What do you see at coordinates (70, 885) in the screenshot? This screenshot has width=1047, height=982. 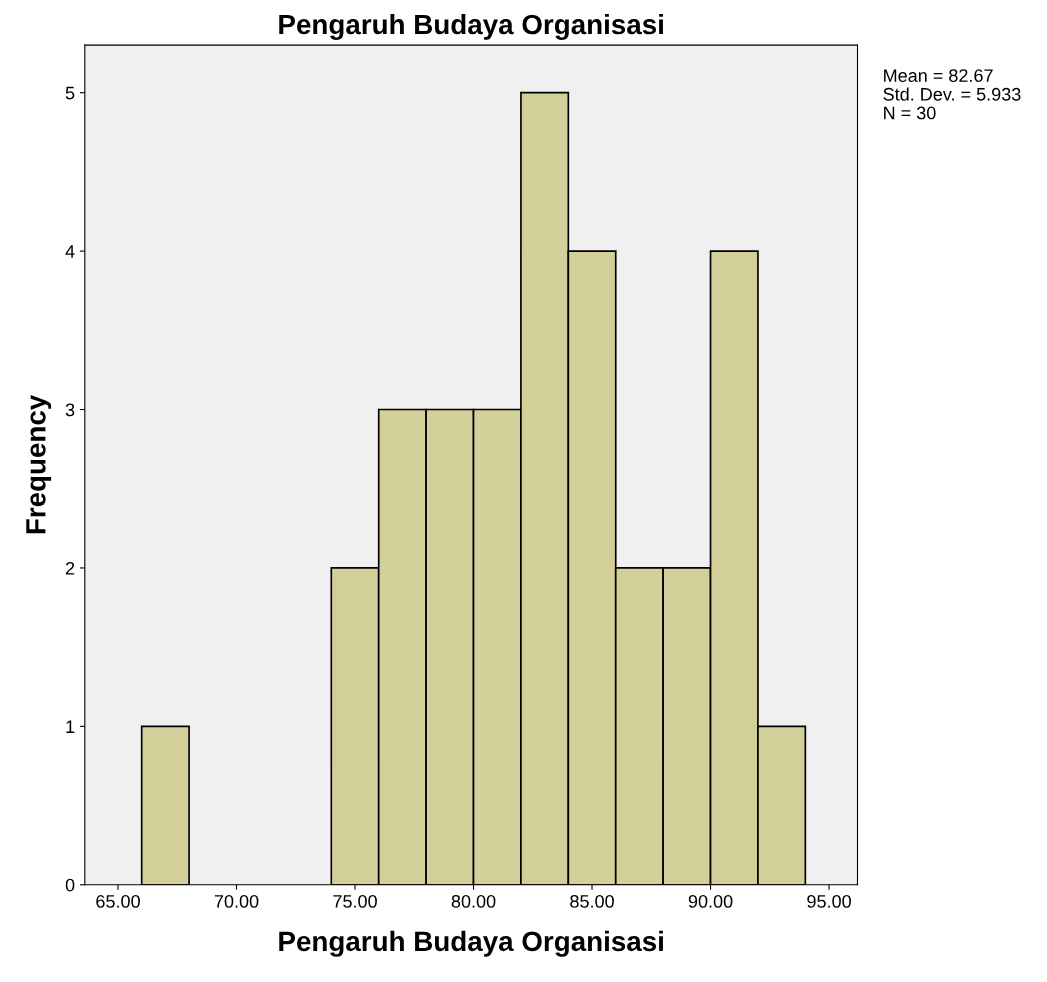 I see `y-tick-label: 0` at bounding box center [70, 885].